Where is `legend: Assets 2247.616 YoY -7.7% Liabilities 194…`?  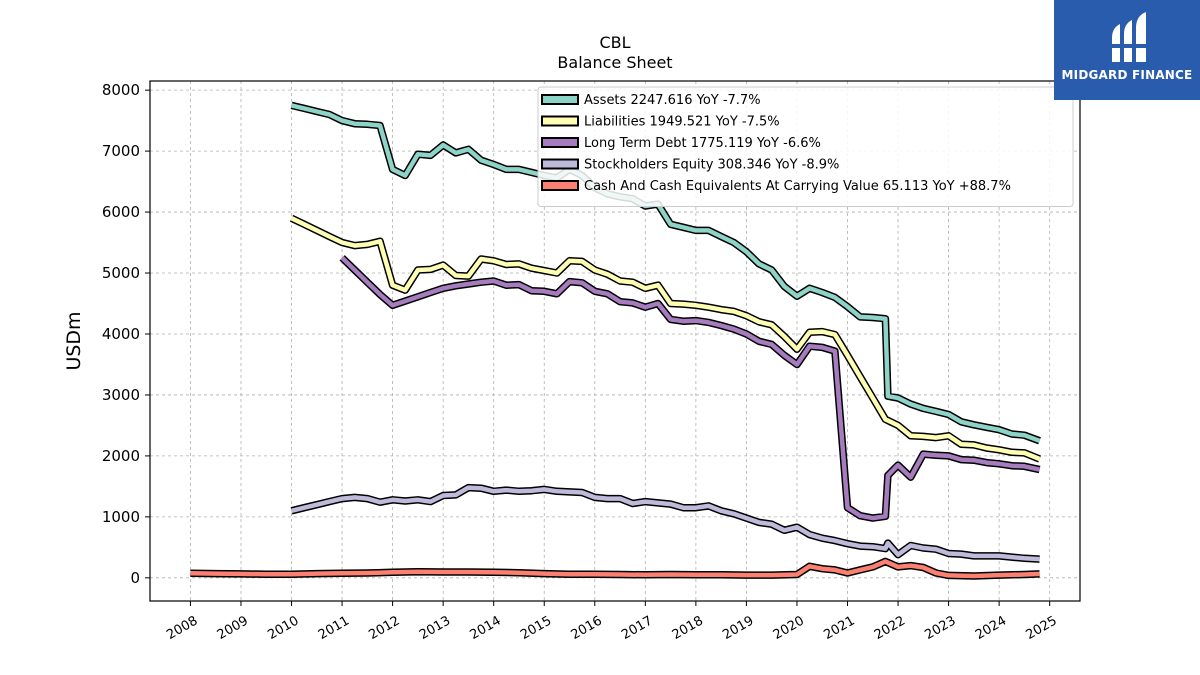
legend: Assets 2247.616 YoY -7.7% Liabilities 194… is located at coordinates (805, 146).